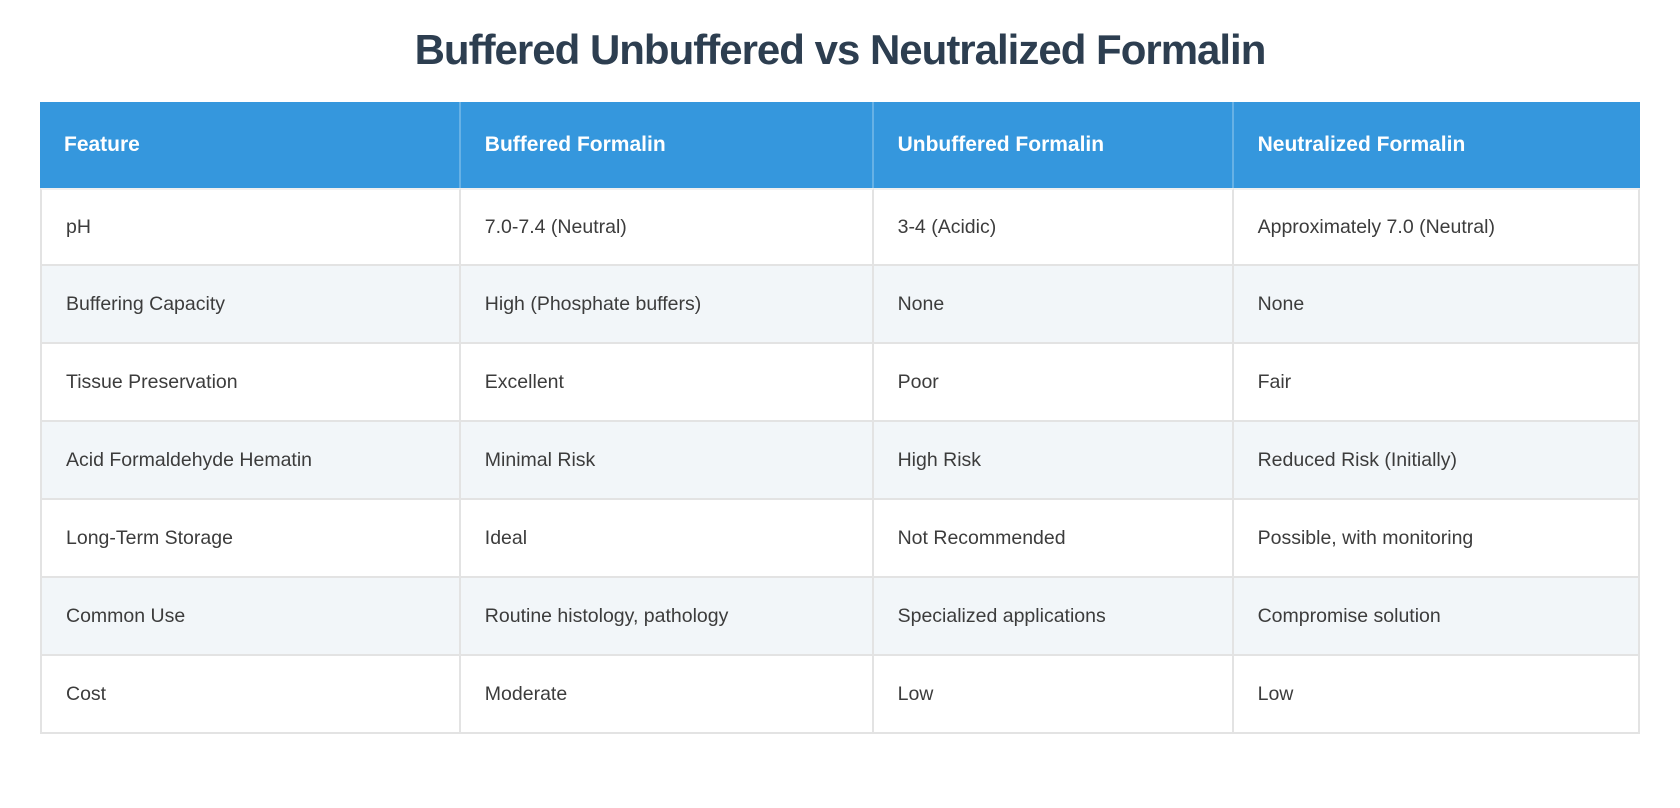 Image resolution: width=1680 pixels, height=808 pixels. Describe the element at coordinates (667, 145) in the screenshot. I see `column-header-1: Buffered Formalin` at that location.